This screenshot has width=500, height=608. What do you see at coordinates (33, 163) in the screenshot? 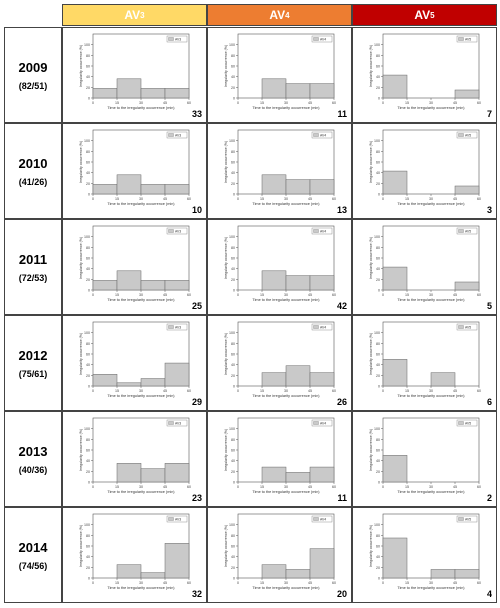
I see `row-year: 2010` at bounding box center [33, 163].